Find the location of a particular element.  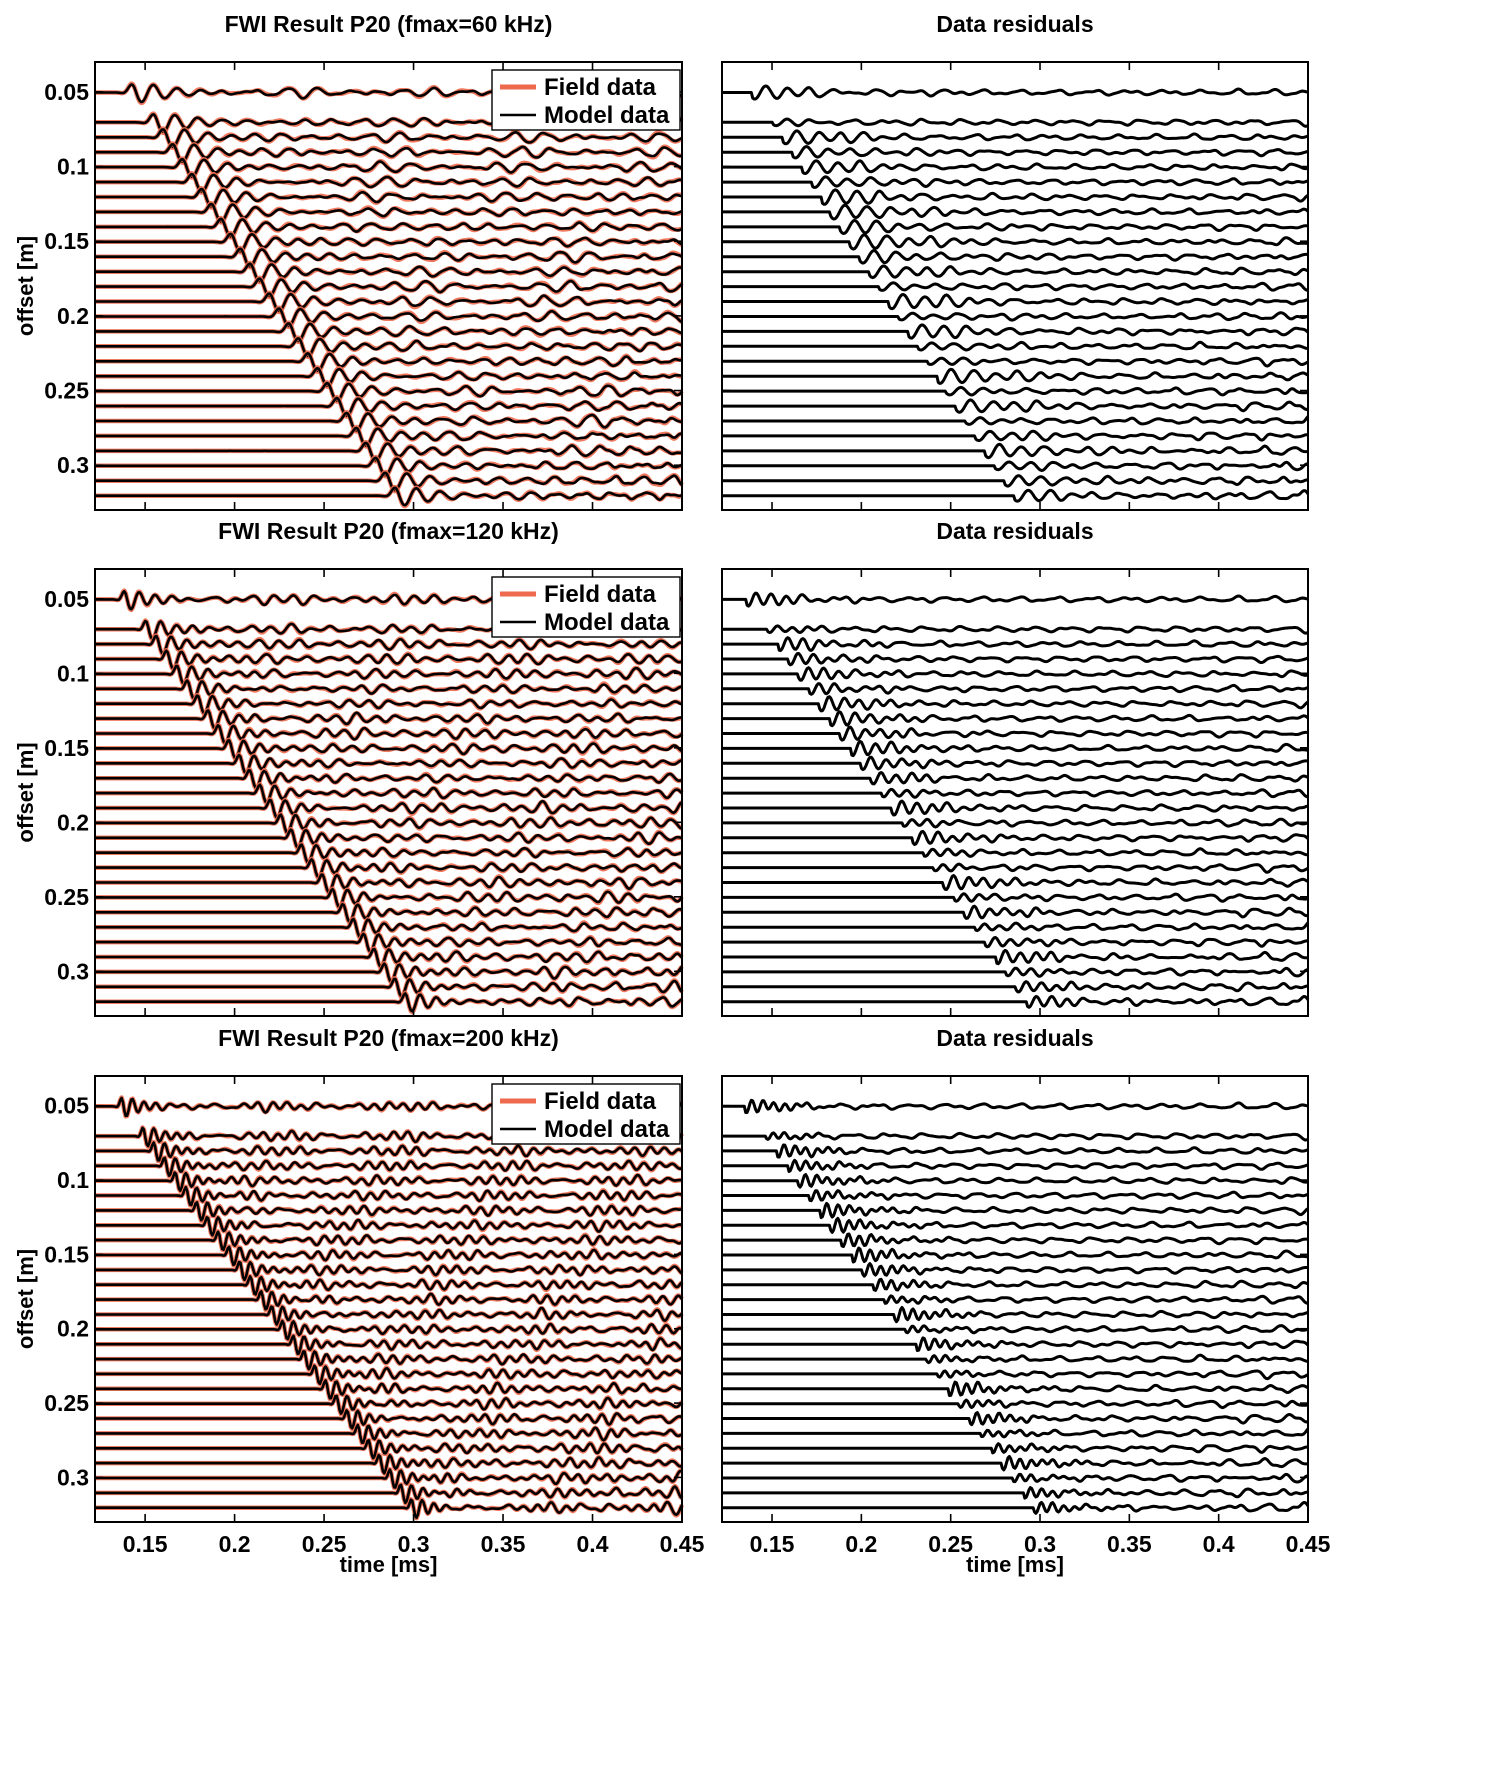

chart-title: Data residuals is located at coordinates (1014, 24).